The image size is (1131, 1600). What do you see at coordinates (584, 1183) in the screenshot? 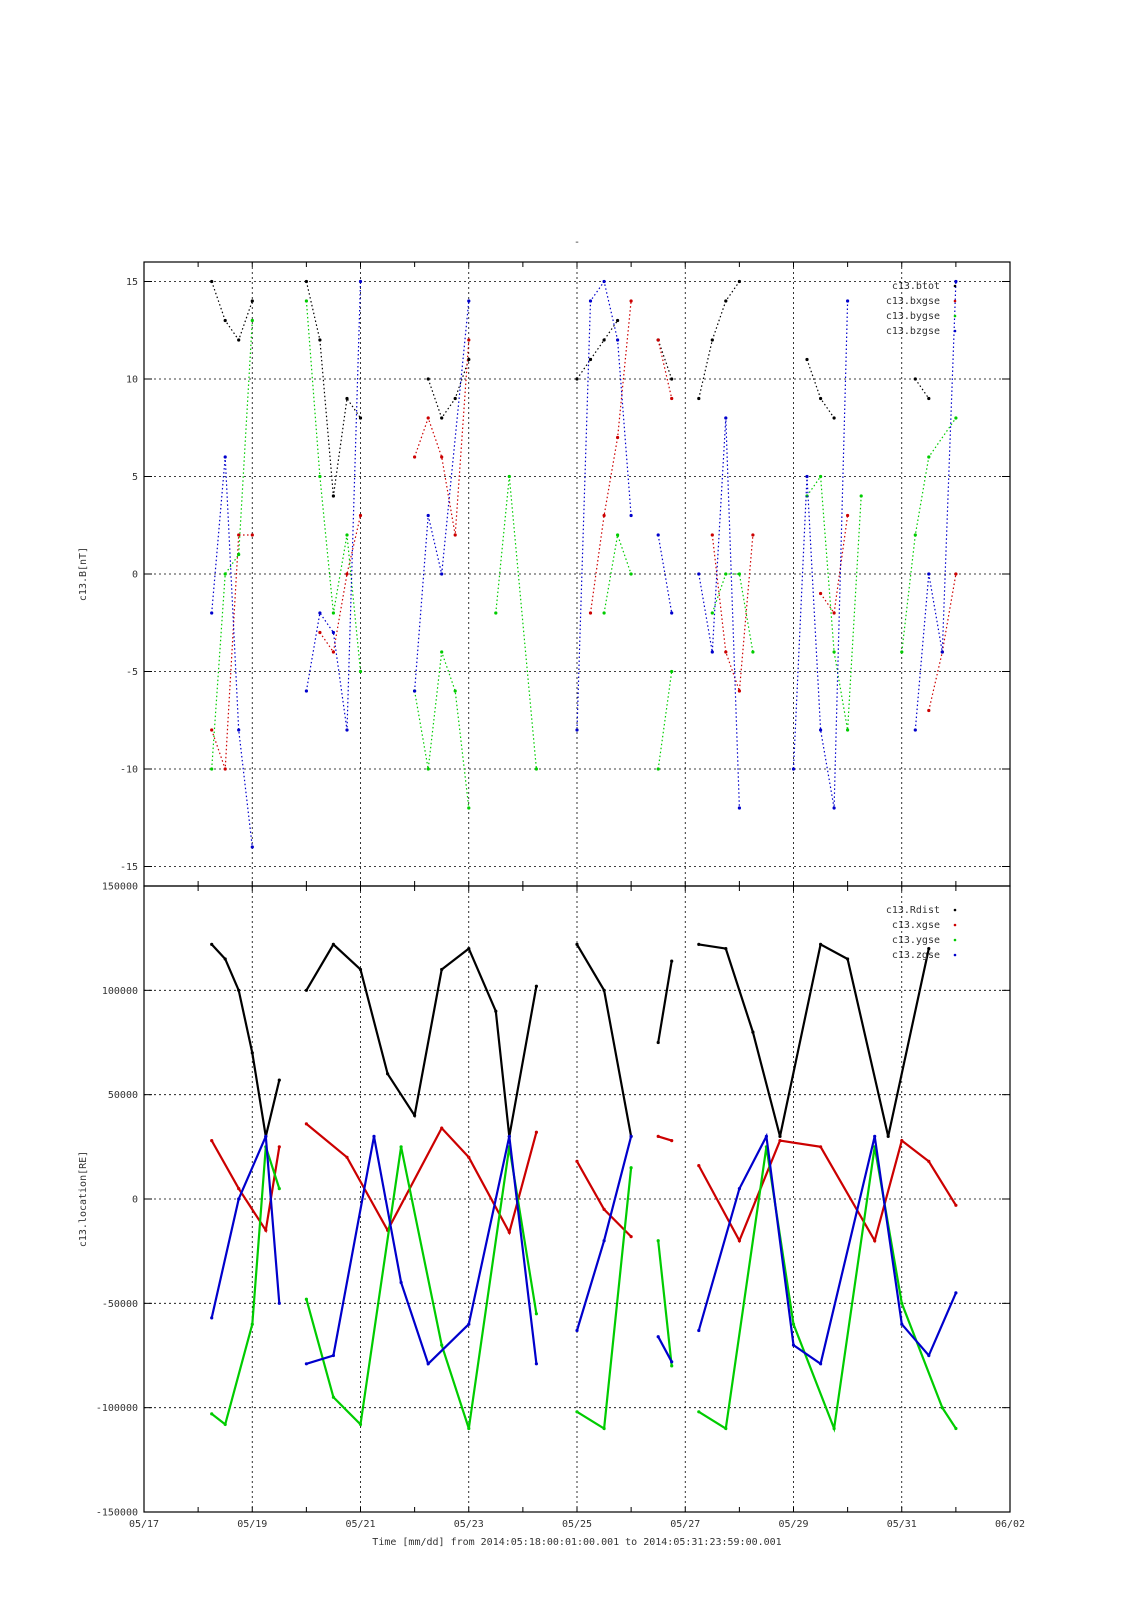
I see `series-c13.xgse` at bounding box center [584, 1183].